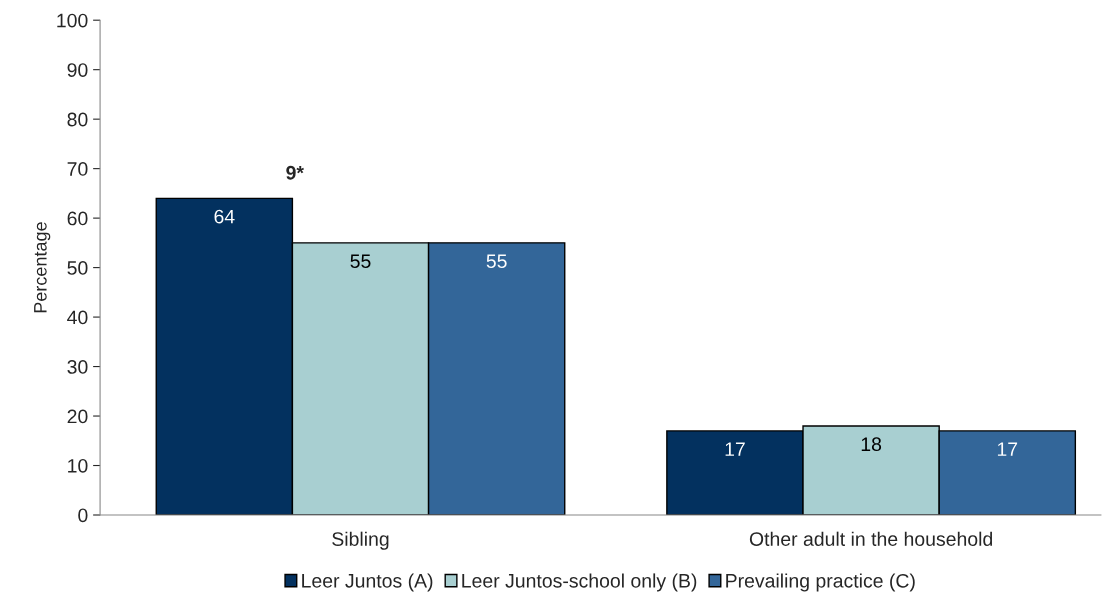 The width and height of the screenshot is (1112, 594). What do you see at coordinates (77, 367) in the screenshot?
I see `y-tick-label: 30` at bounding box center [77, 367].